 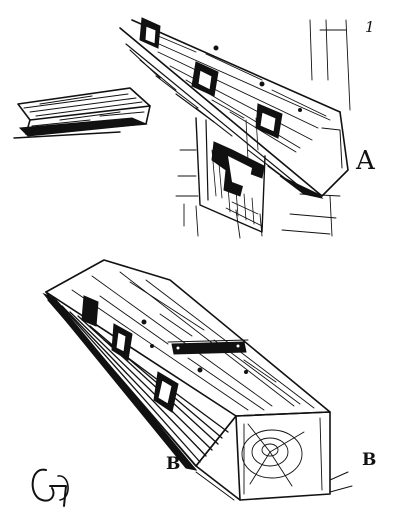 What do you see at coordinates (50, 487) in the screenshot?
I see `artist-monogram` at bounding box center [50, 487].